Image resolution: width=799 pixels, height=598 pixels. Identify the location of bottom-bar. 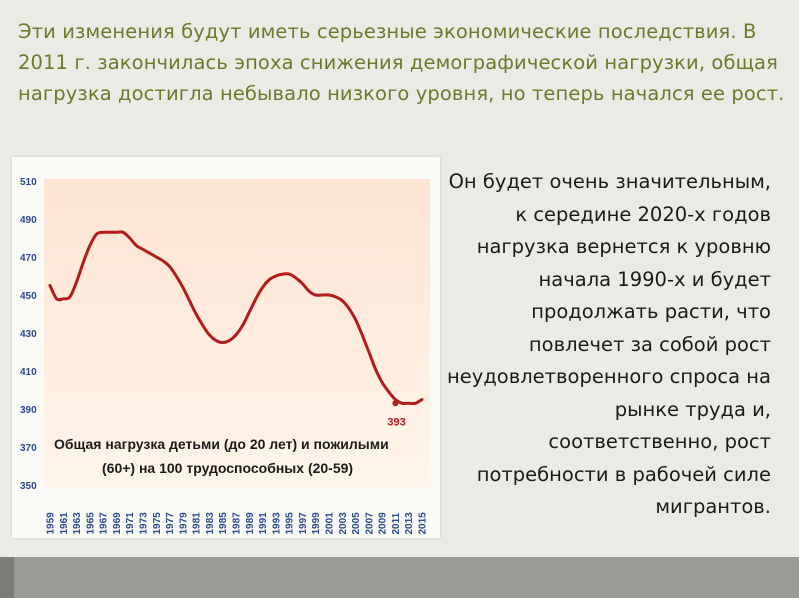
(399, 577).